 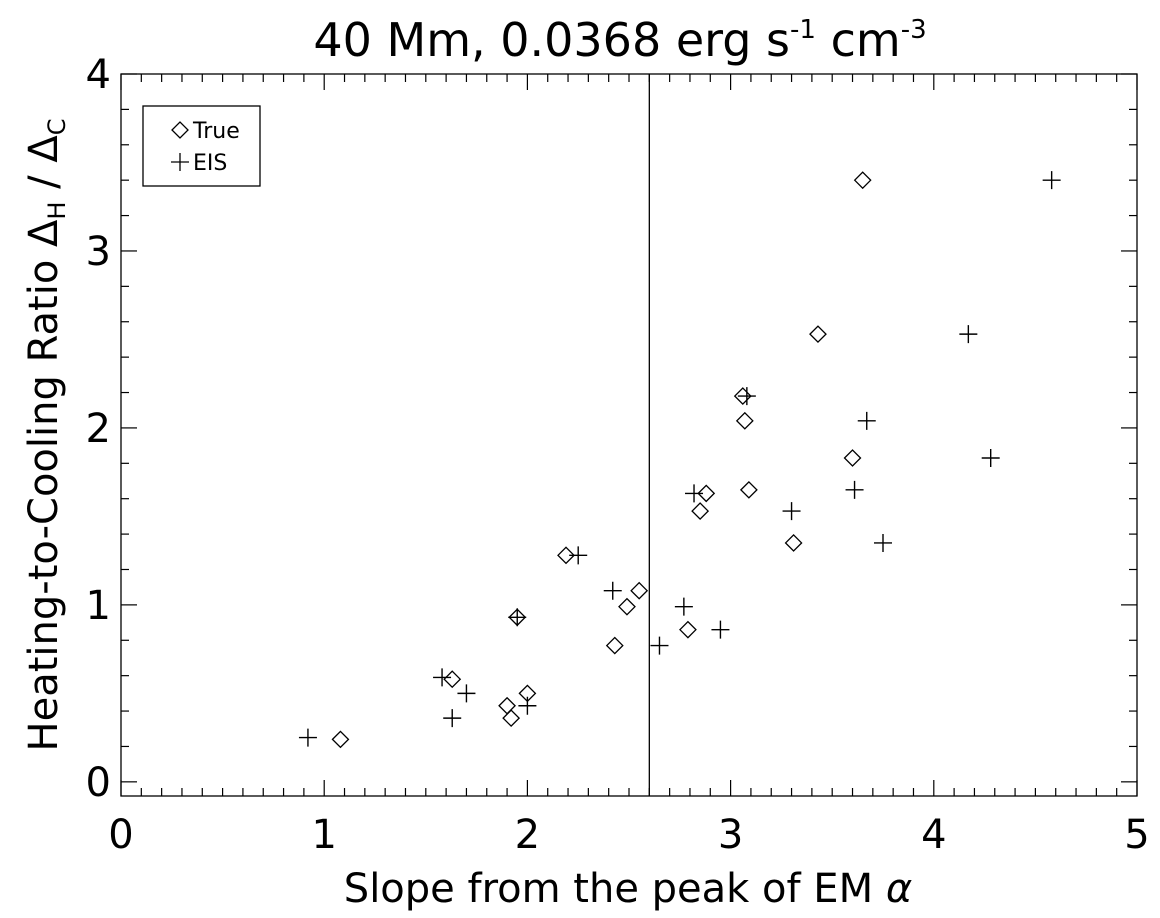 I want to click on chart-title: 40 Mm, 0.0368 erg s-1 cm-3, so click(x=619, y=40).